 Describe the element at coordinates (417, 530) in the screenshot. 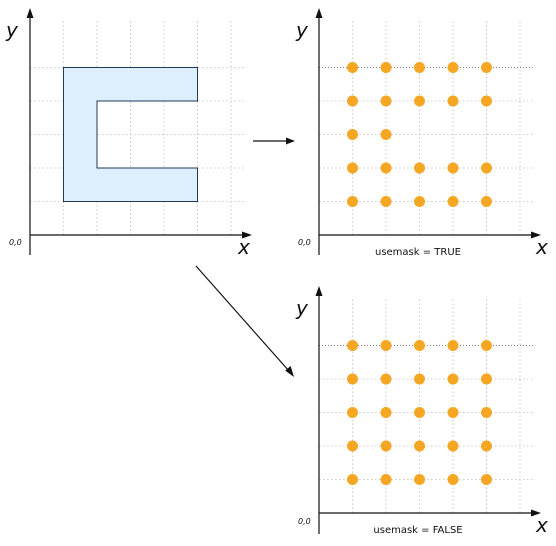

I see `caption-usemask-false: usemask = FALSE` at that location.